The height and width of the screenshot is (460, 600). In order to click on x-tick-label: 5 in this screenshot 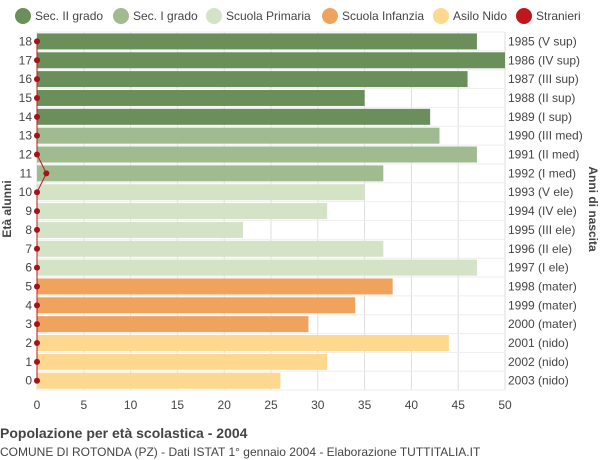, I will do `click(83, 405)`.